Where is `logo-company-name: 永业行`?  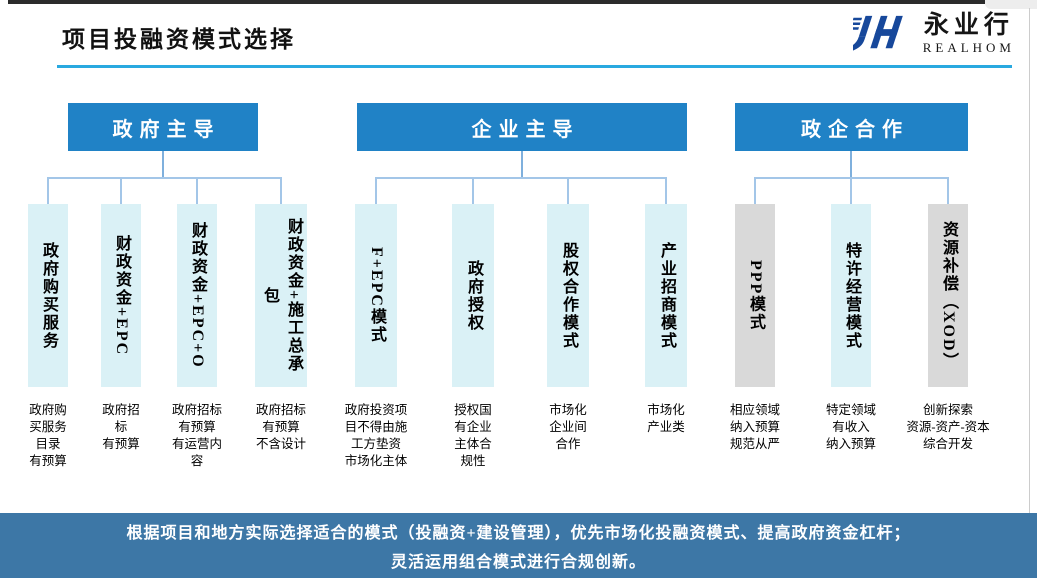 logo-company-name: 永业行 is located at coordinates (968, 25).